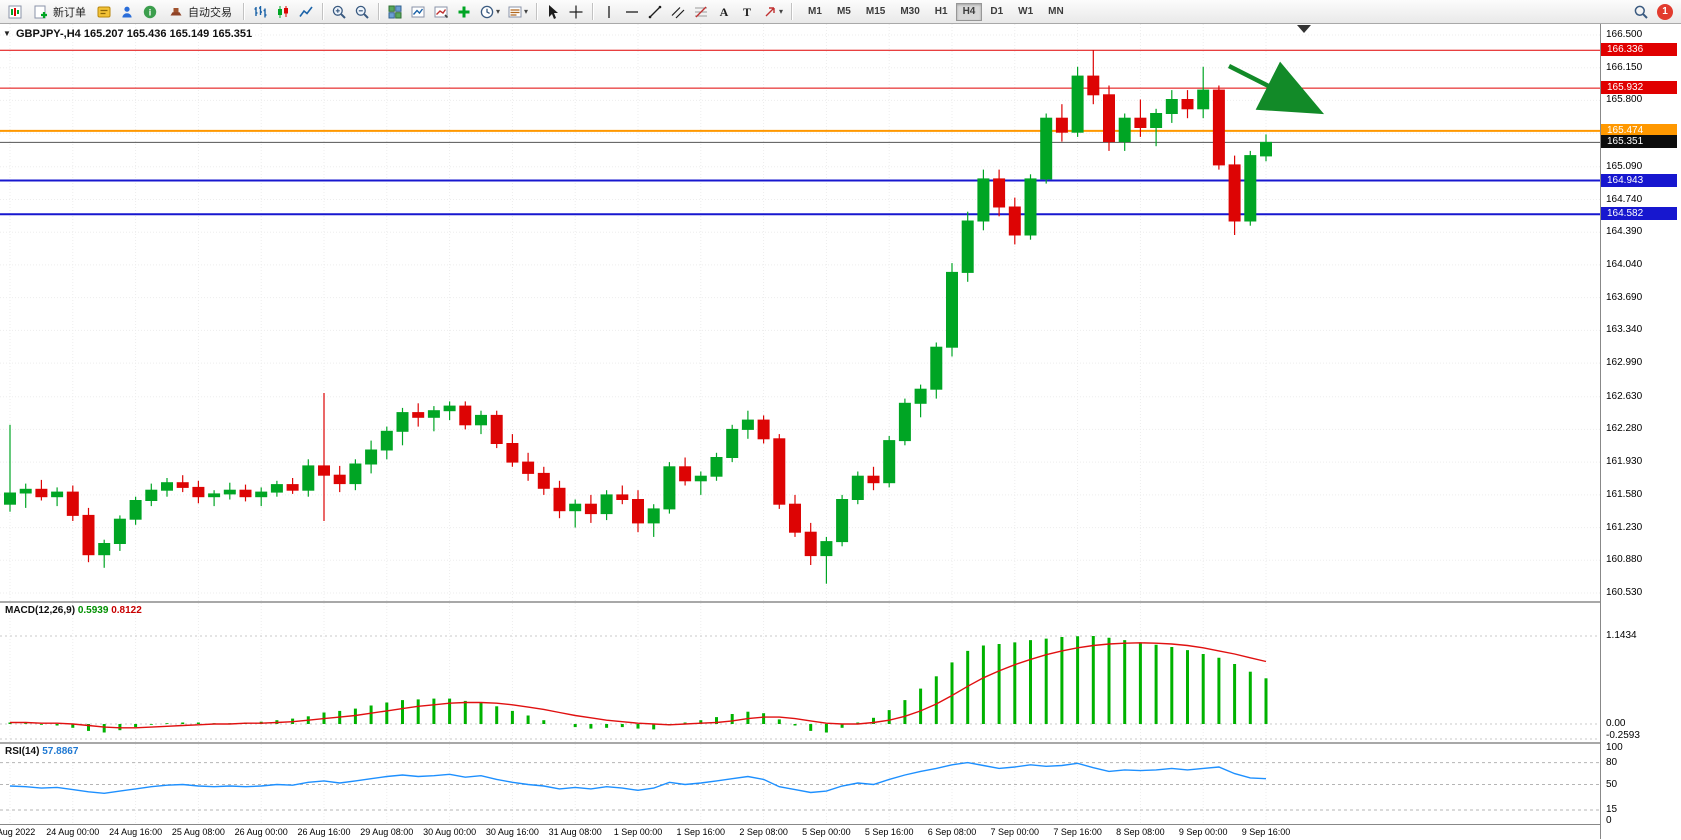 The image size is (1681, 840). Describe the element at coordinates (815, 12) in the screenshot. I see `timeframe-m1: M1` at that location.